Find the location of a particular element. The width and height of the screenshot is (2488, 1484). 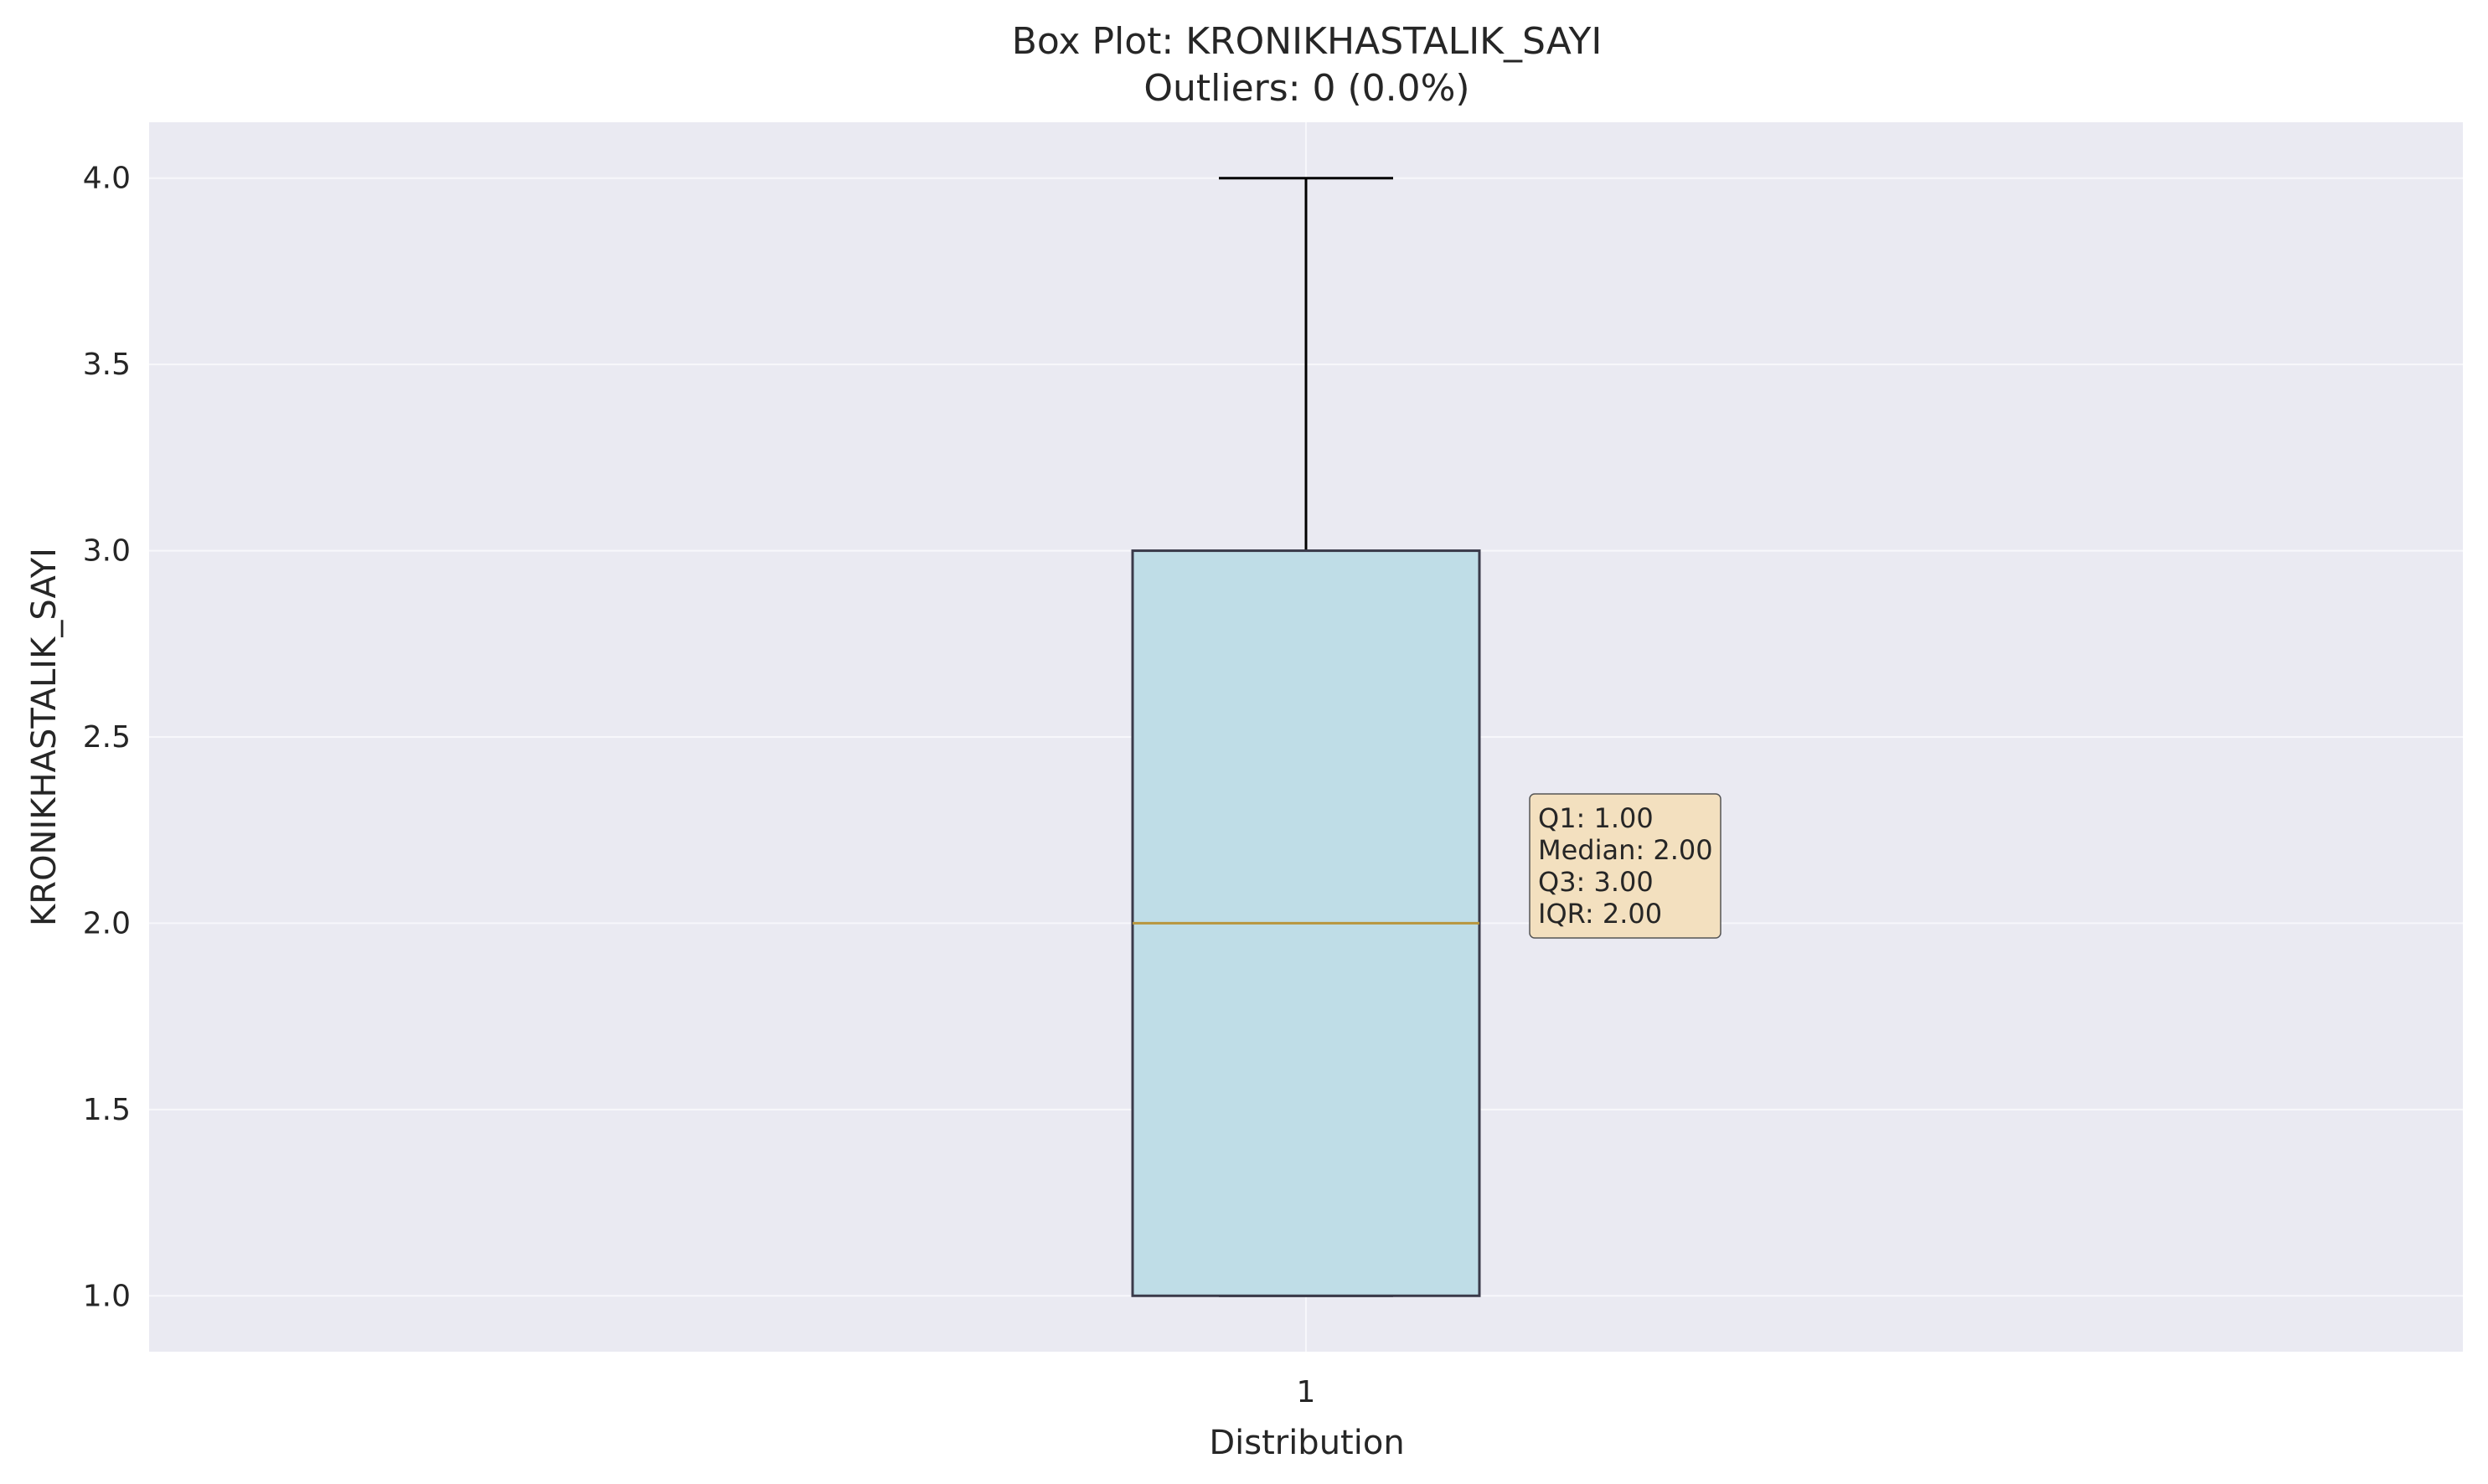

y-tick-label: 2.5 is located at coordinates (107, 737).